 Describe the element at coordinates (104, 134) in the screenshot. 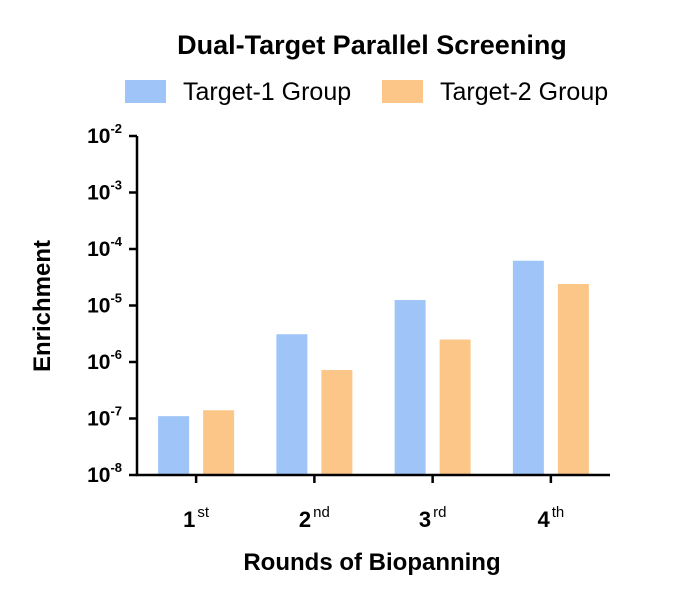

I see `y-tick-label-1: 10⁻²` at that location.